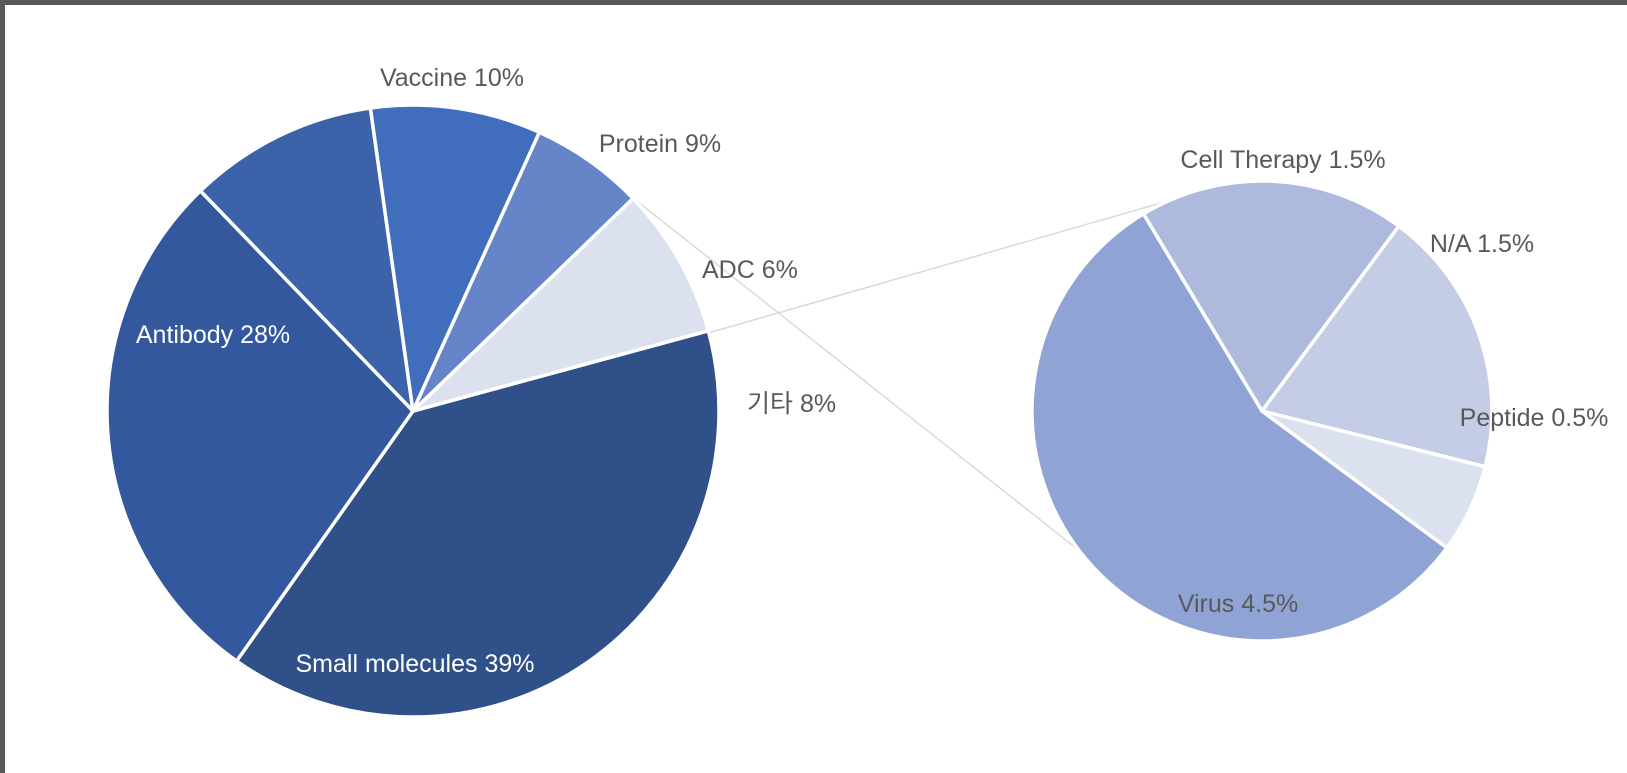 The width and height of the screenshot is (1627, 773). Describe the element at coordinates (415, 664) in the screenshot. I see `main-slice-label-0: Small molecules 39%` at that location.